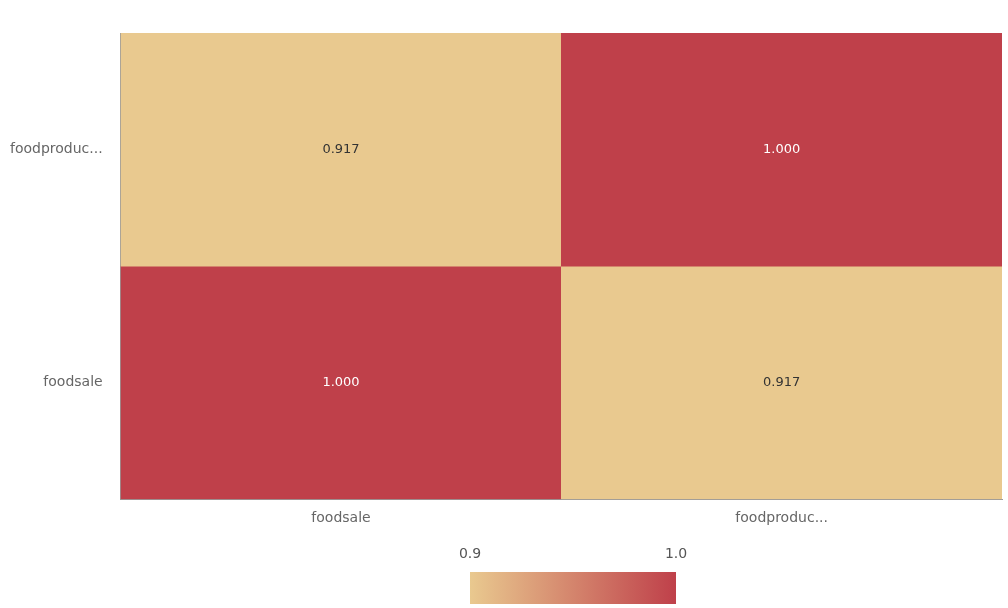  Describe the element at coordinates (676, 552) in the screenshot. I see `color-bar-label: 1.0` at that location.